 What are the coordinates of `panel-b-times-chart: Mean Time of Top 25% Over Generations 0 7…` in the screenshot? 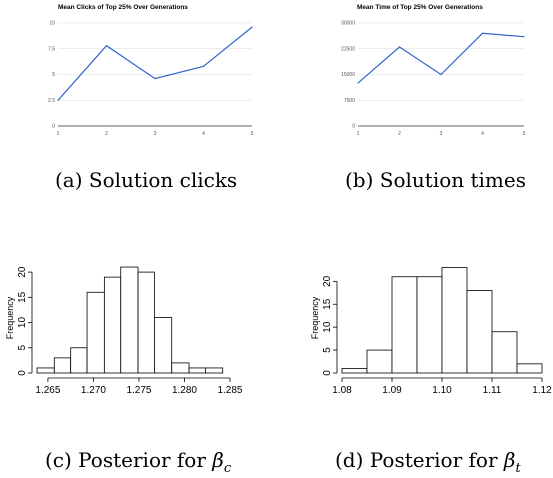 It's located at (433, 70).